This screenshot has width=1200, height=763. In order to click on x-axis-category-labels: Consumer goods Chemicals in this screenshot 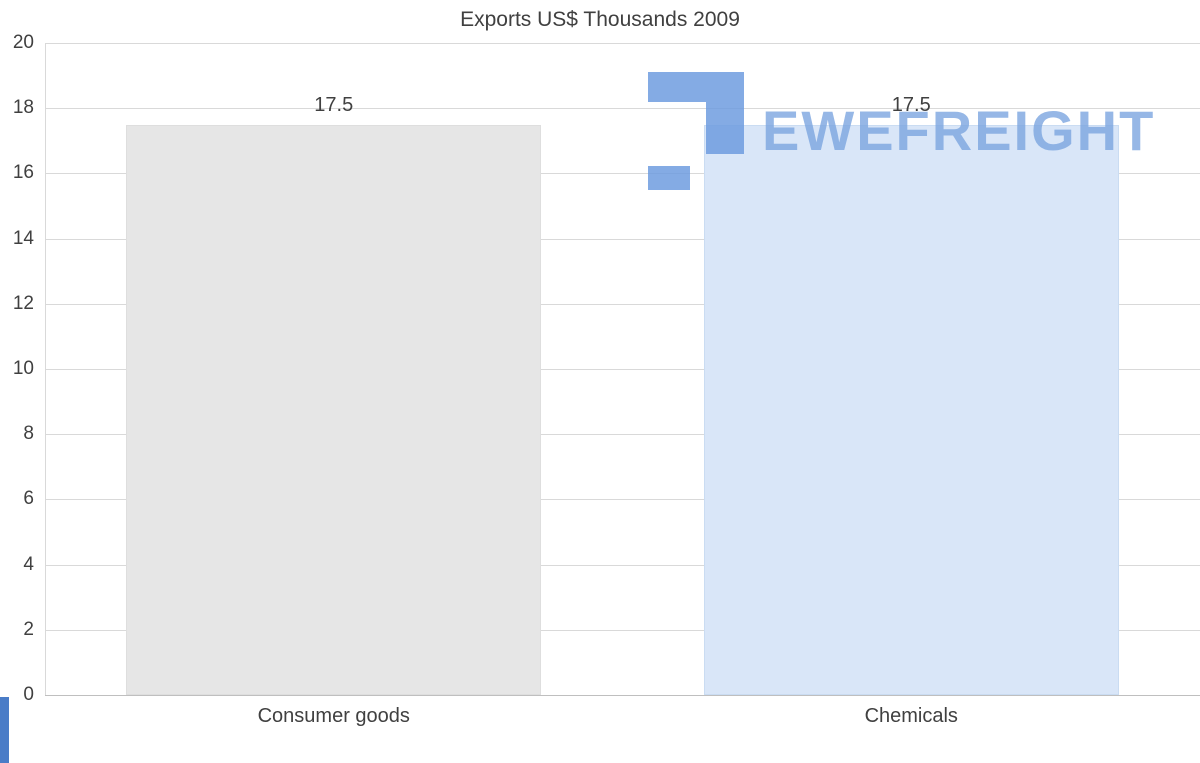, I will do `click(622, 722)`.